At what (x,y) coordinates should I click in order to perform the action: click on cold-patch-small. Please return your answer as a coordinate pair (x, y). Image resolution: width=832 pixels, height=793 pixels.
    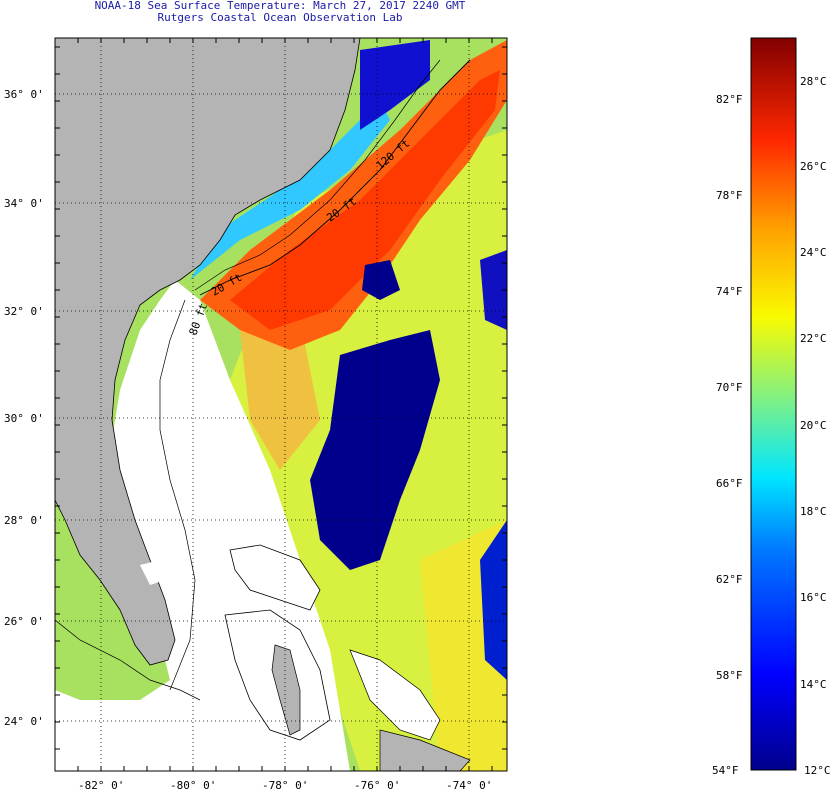
    Looking at the image, I should click on (381, 280).